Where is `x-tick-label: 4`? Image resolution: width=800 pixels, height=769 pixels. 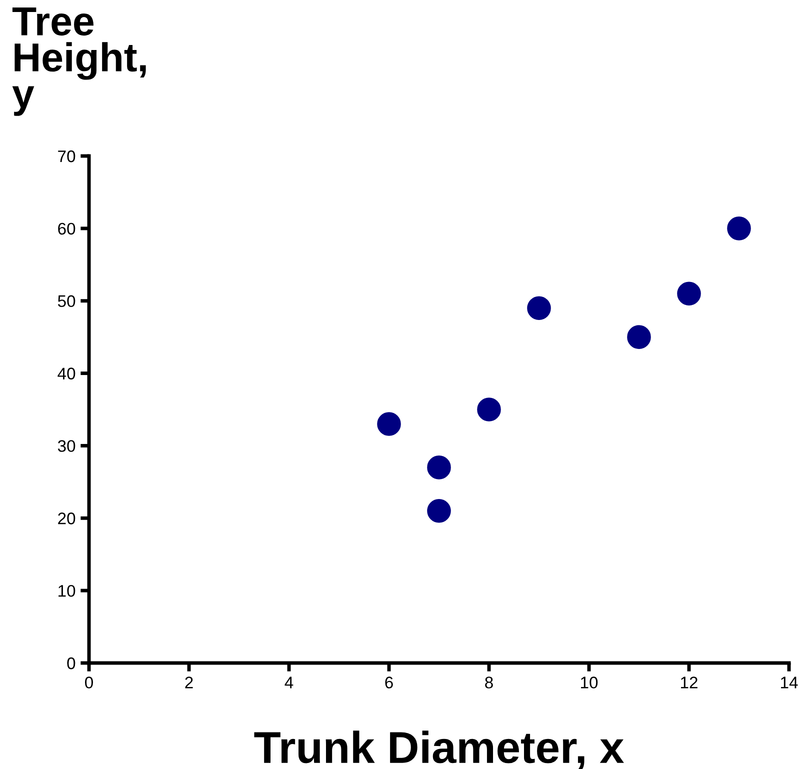
x-tick-label: 4 is located at coordinates (289, 682).